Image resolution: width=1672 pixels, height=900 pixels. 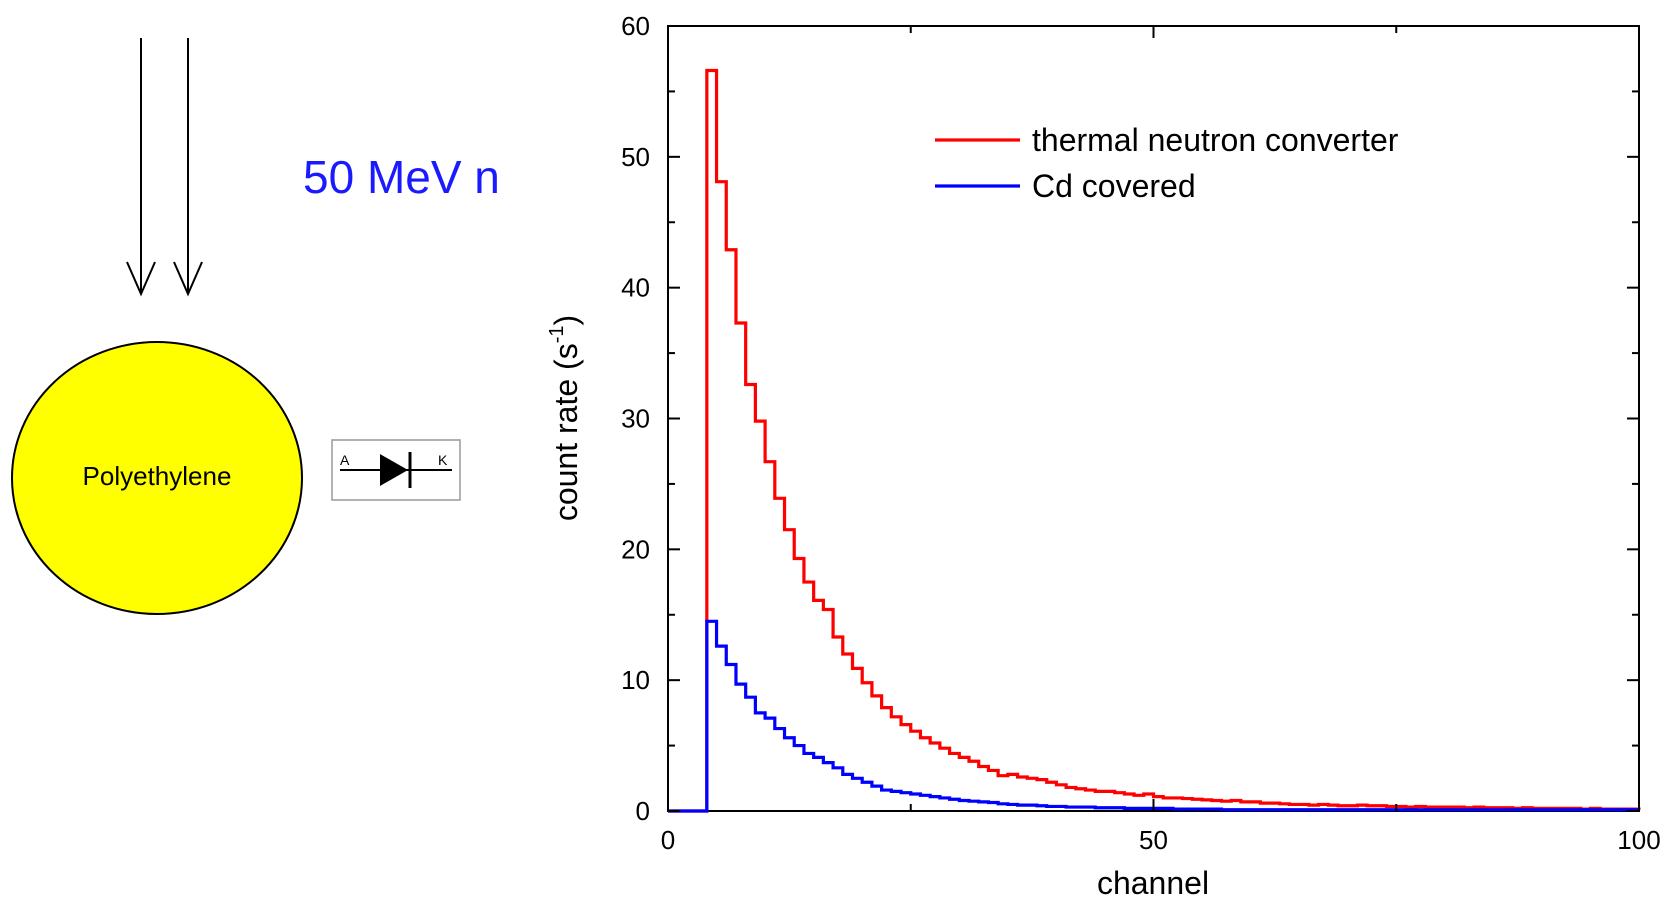 I want to click on sphere-label: Polyethylene, so click(x=157, y=476).